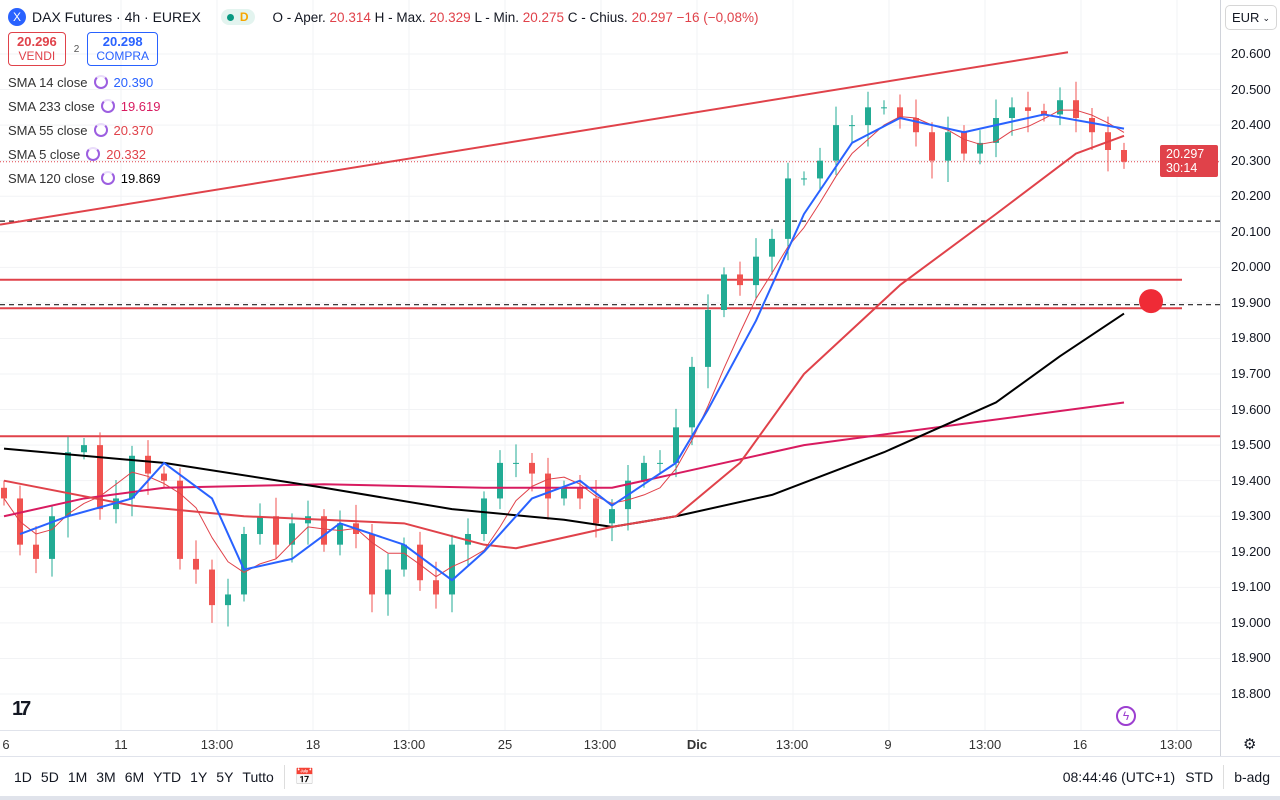 The image size is (1280, 800). What do you see at coordinates (1252, 776) in the screenshot?
I see `adjust-button: b-adg` at bounding box center [1252, 776].